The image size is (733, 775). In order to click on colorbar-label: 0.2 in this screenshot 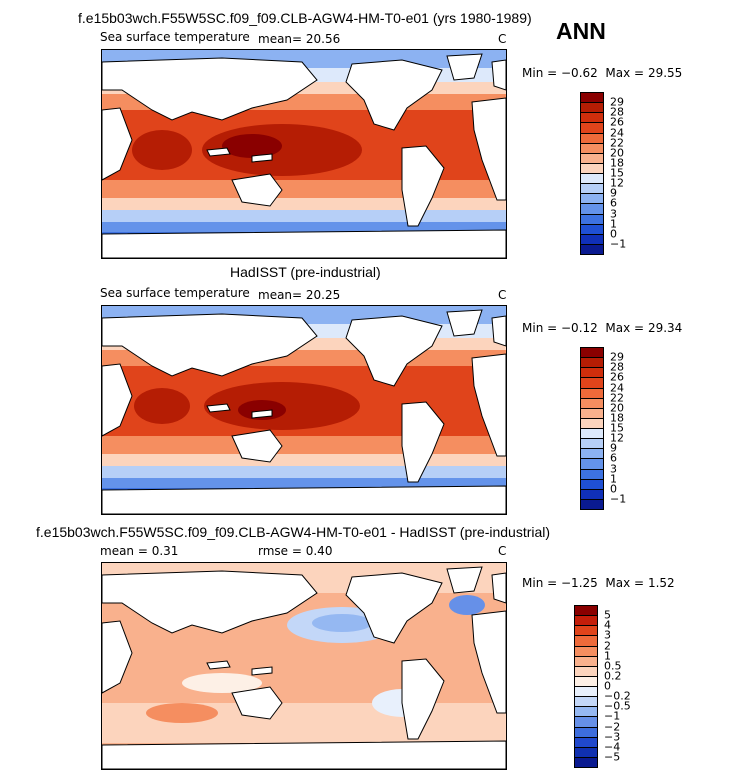, I will do `click(613, 676)`.